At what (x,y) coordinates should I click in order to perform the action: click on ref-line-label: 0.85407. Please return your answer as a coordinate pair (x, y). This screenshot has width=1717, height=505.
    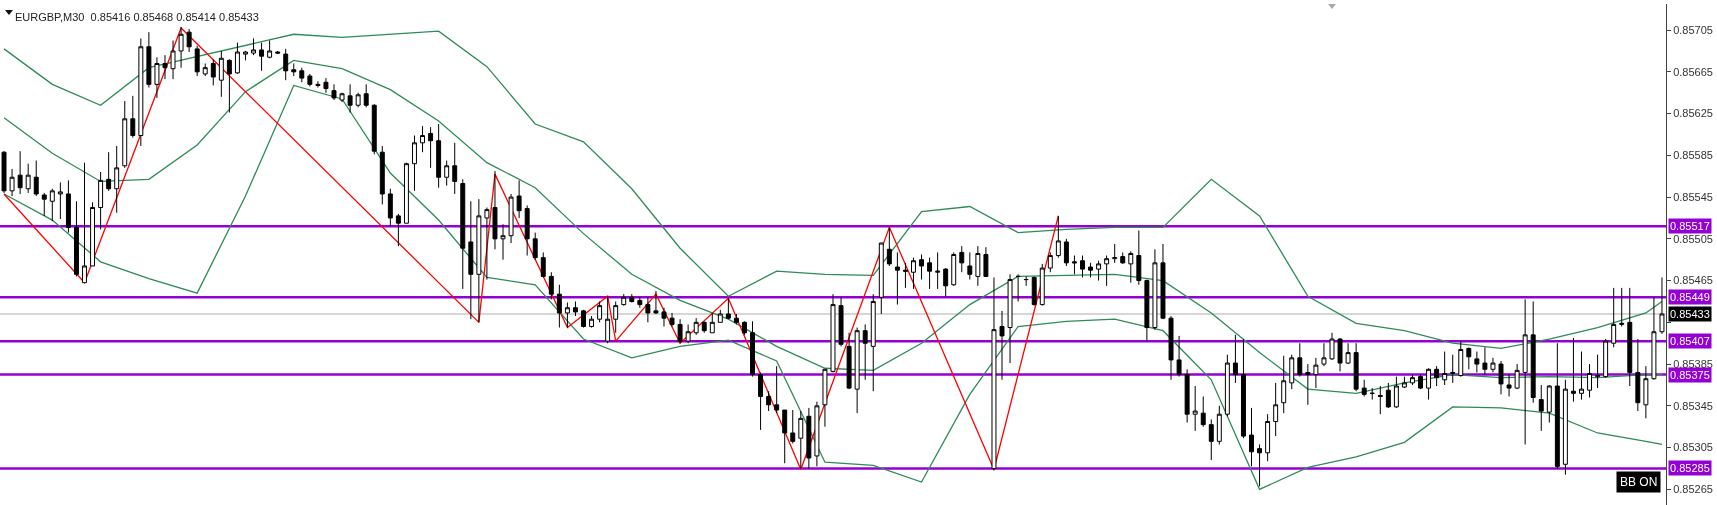
    Looking at the image, I should click on (1690, 341).